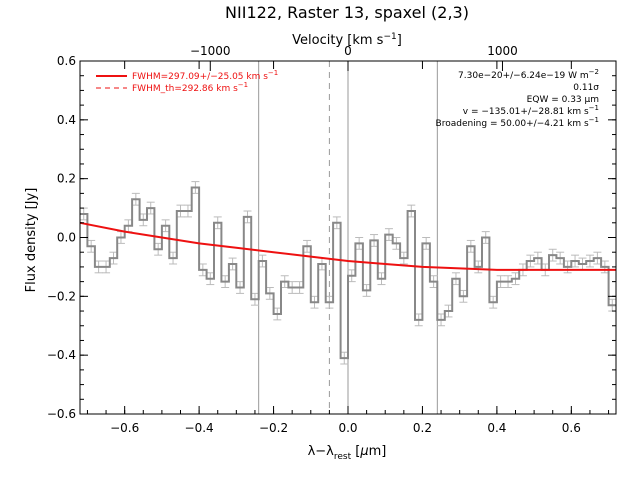 This screenshot has width=640, height=480. Describe the element at coordinates (61, 296) in the screenshot. I see `y-tick-label-2: −0.2` at that location.